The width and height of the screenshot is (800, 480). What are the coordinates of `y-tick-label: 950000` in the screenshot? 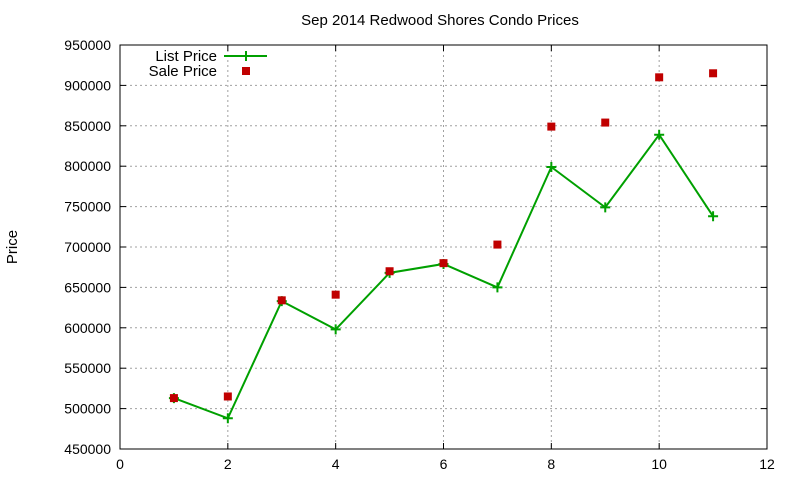 It's located at (87, 45).